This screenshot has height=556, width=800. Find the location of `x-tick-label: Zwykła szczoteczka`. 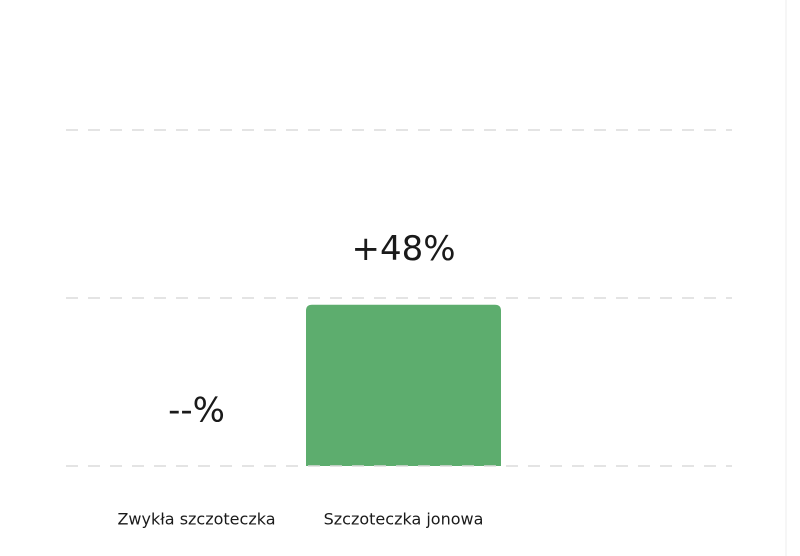

x-tick-label: Zwykła szczoteczka is located at coordinates (196, 519).